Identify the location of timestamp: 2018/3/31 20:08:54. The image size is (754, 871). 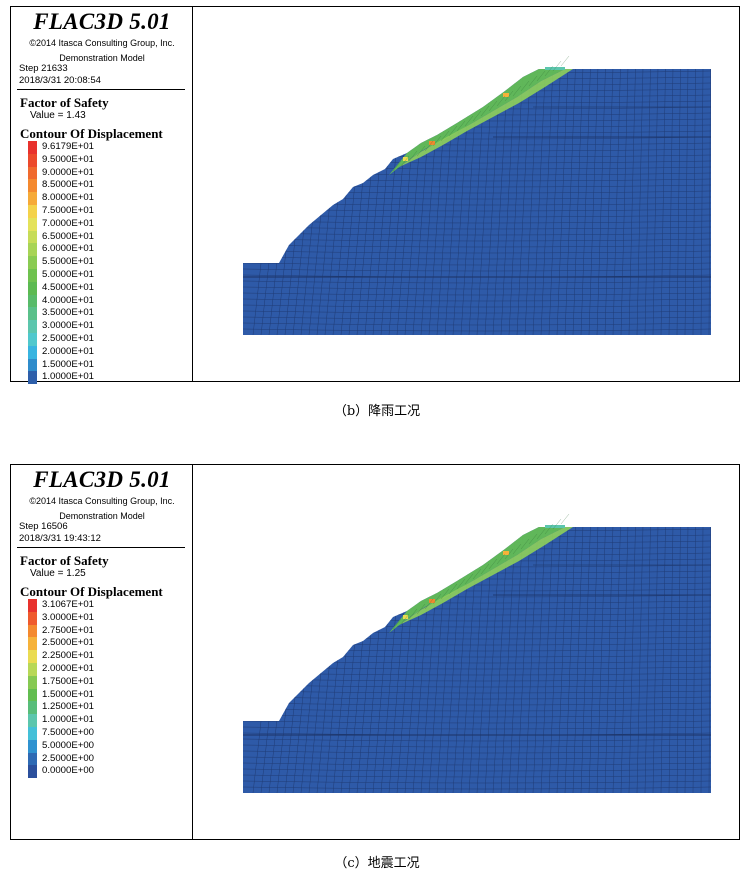
(60, 80).